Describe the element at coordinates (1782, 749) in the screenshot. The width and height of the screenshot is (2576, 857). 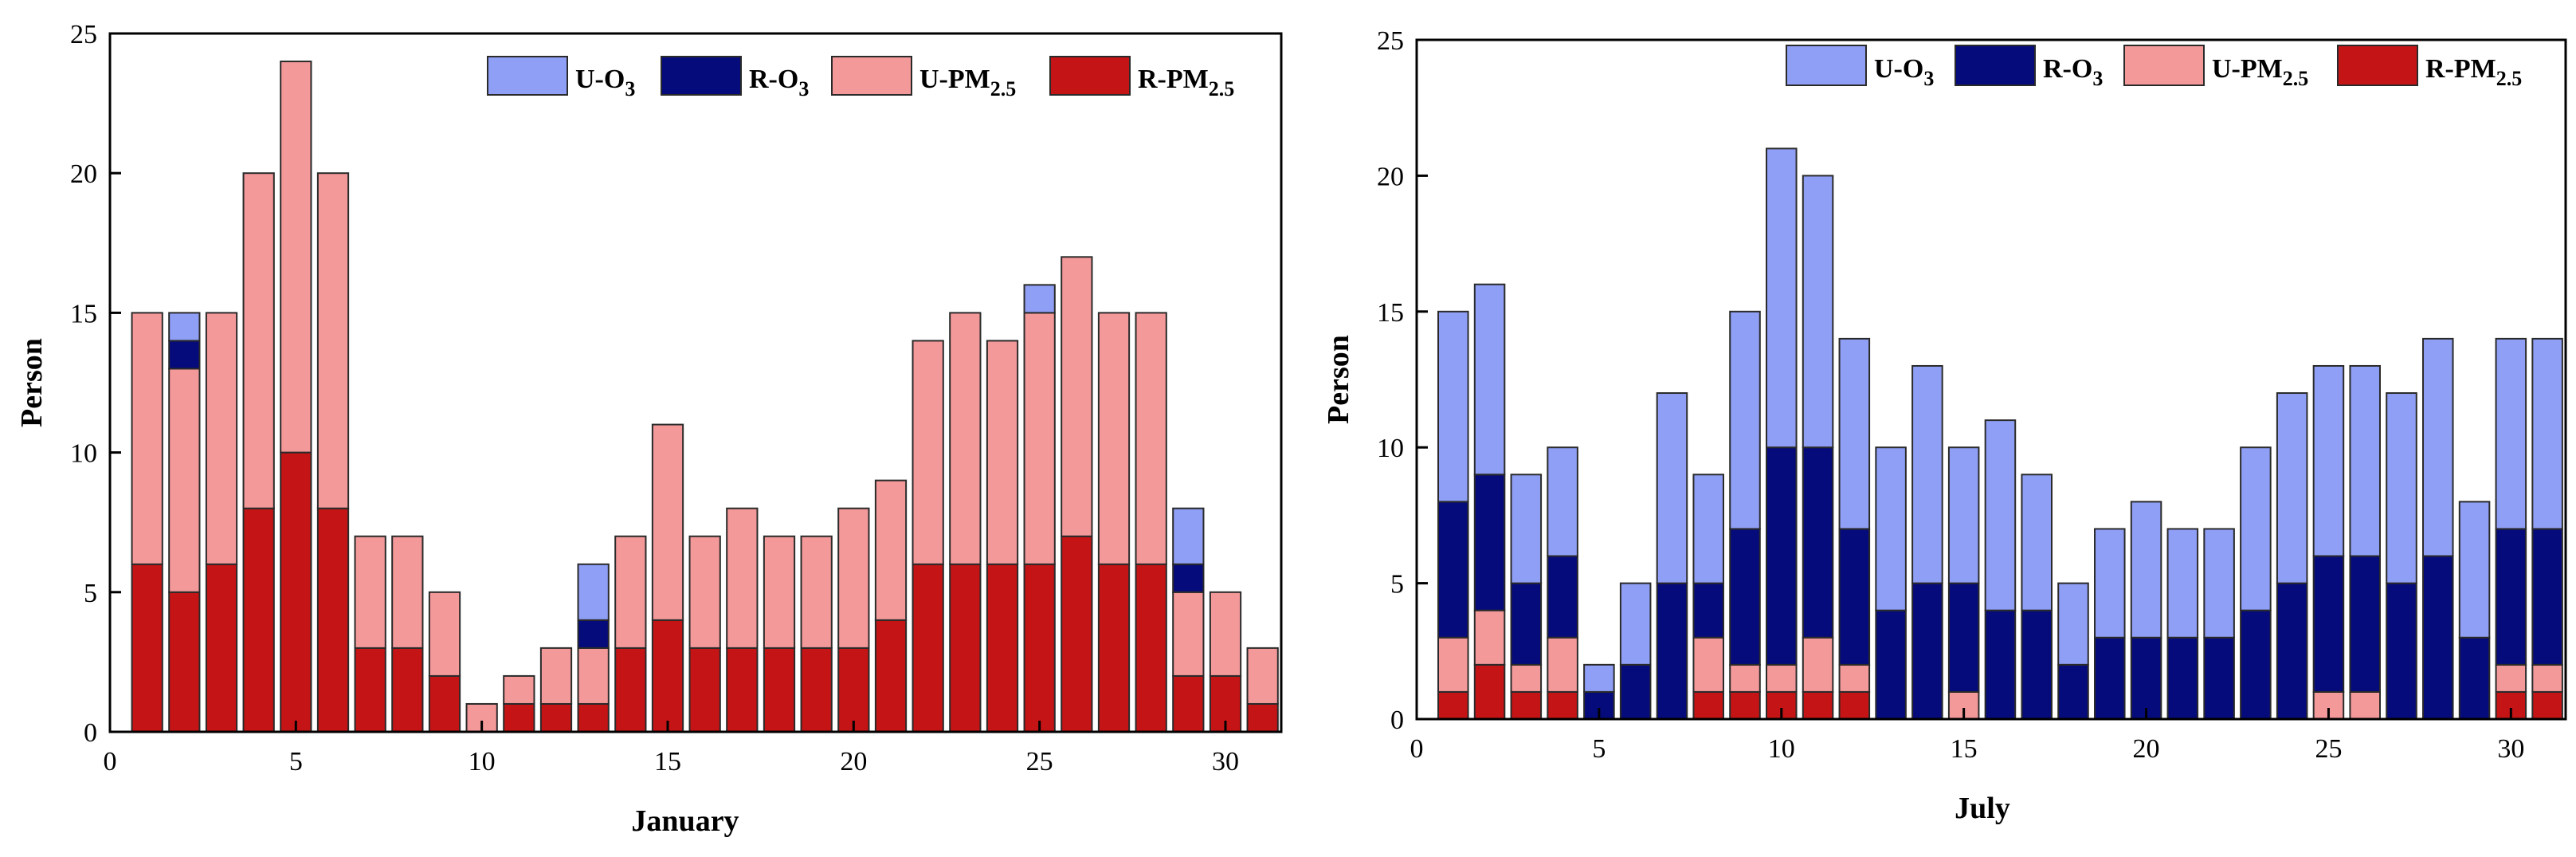
I see `july-x-tick-label: 10` at that location.